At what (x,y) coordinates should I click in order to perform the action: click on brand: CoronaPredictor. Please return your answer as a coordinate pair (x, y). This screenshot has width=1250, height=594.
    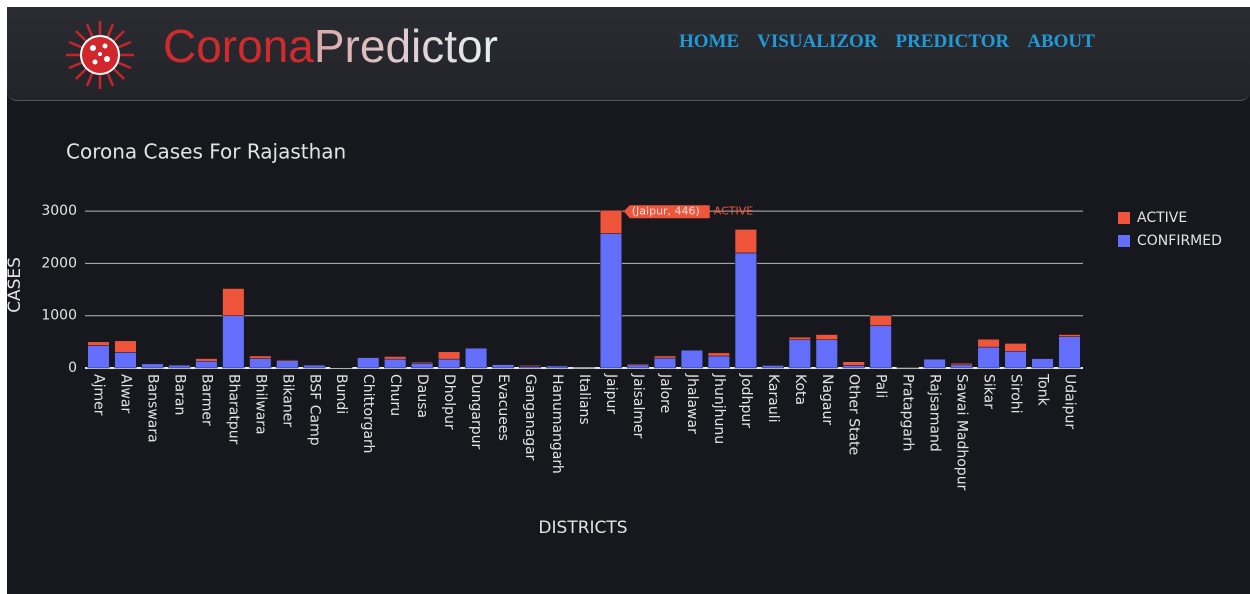
    Looking at the image, I should click on (330, 46).